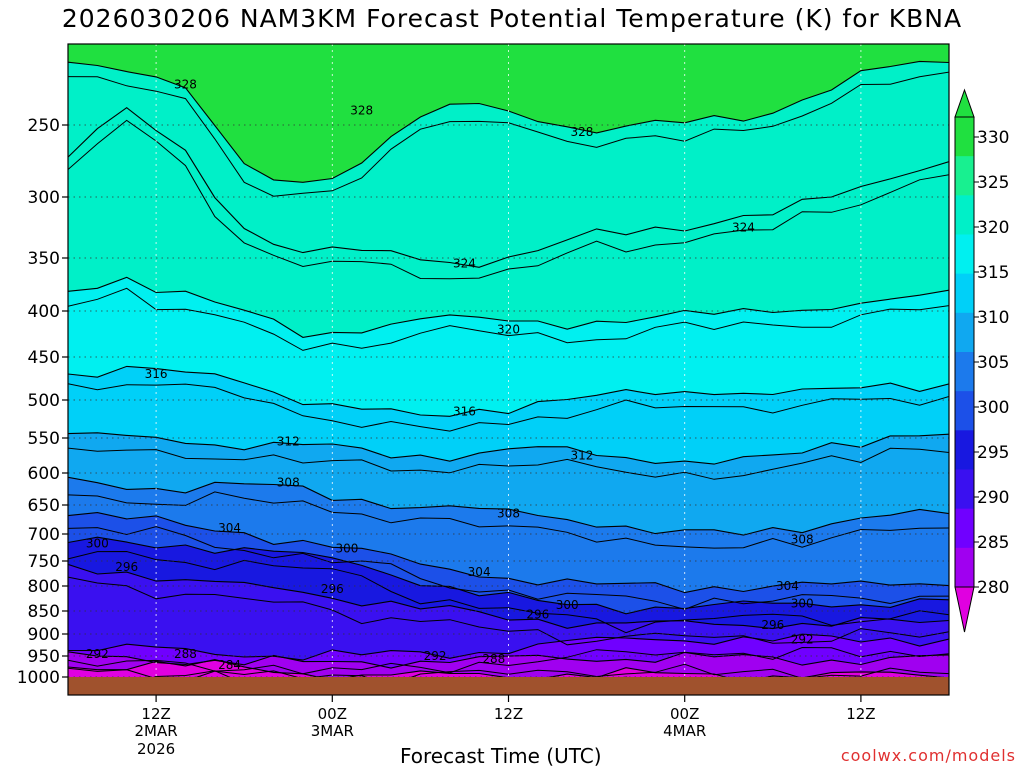 The width and height of the screenshot is (1024, 768). I want to click on y-tick-label: 350, so click(44, 259).